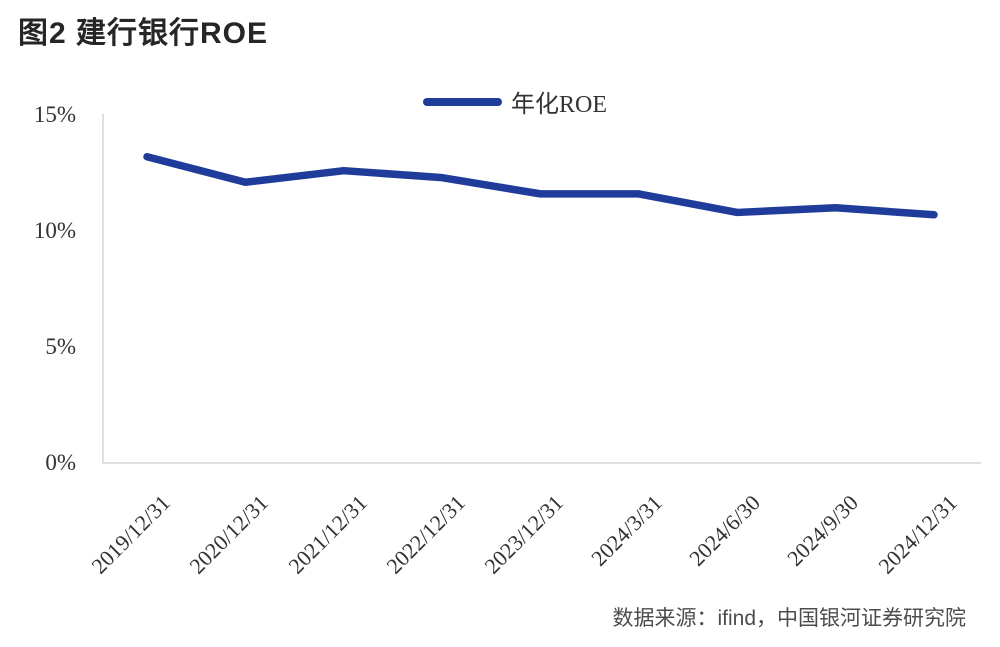 The image size is (1000, 647). What do you see at coordinates (54, 230) in the screenshot?
I see `y-tick-label: 10%` at bounding box center [54, 230].